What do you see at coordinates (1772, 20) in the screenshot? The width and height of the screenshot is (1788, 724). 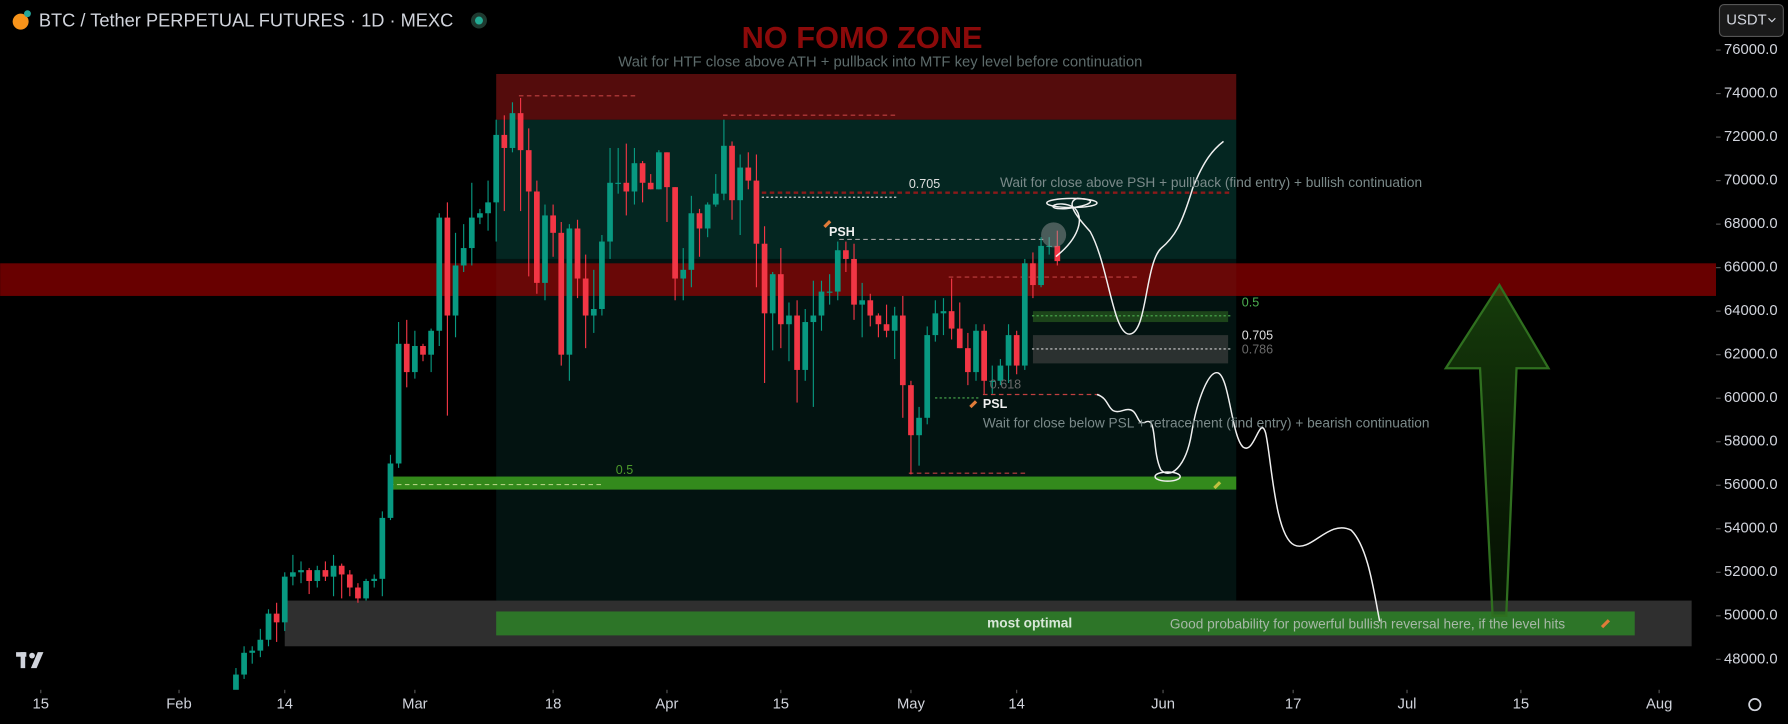 I see `dropdown-chevron` at bounding box center [1772, 20].